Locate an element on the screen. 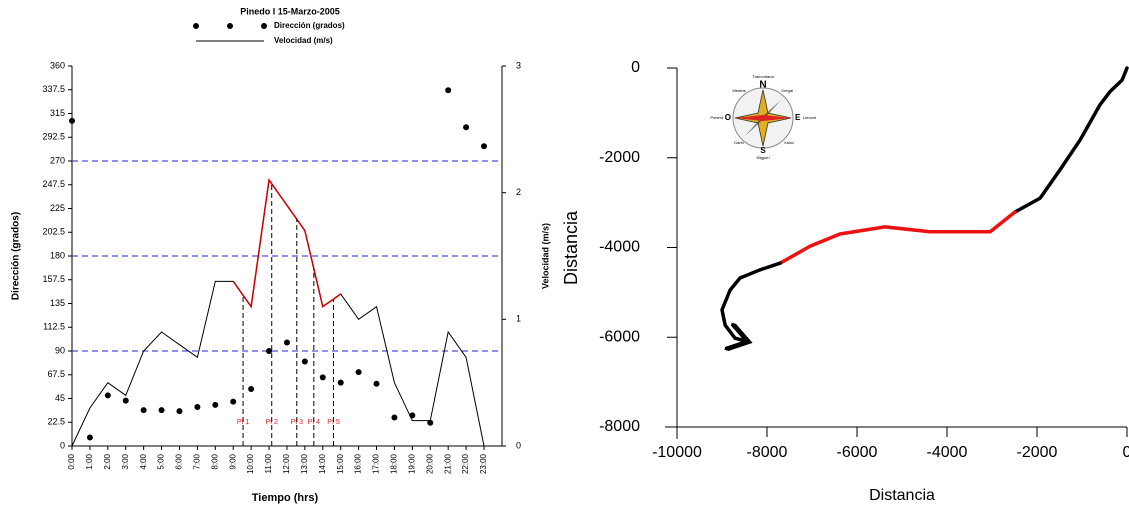 This screenshot has height=515, width=1129. annotation-label: PI 4 is located at coordinates (314, 422).